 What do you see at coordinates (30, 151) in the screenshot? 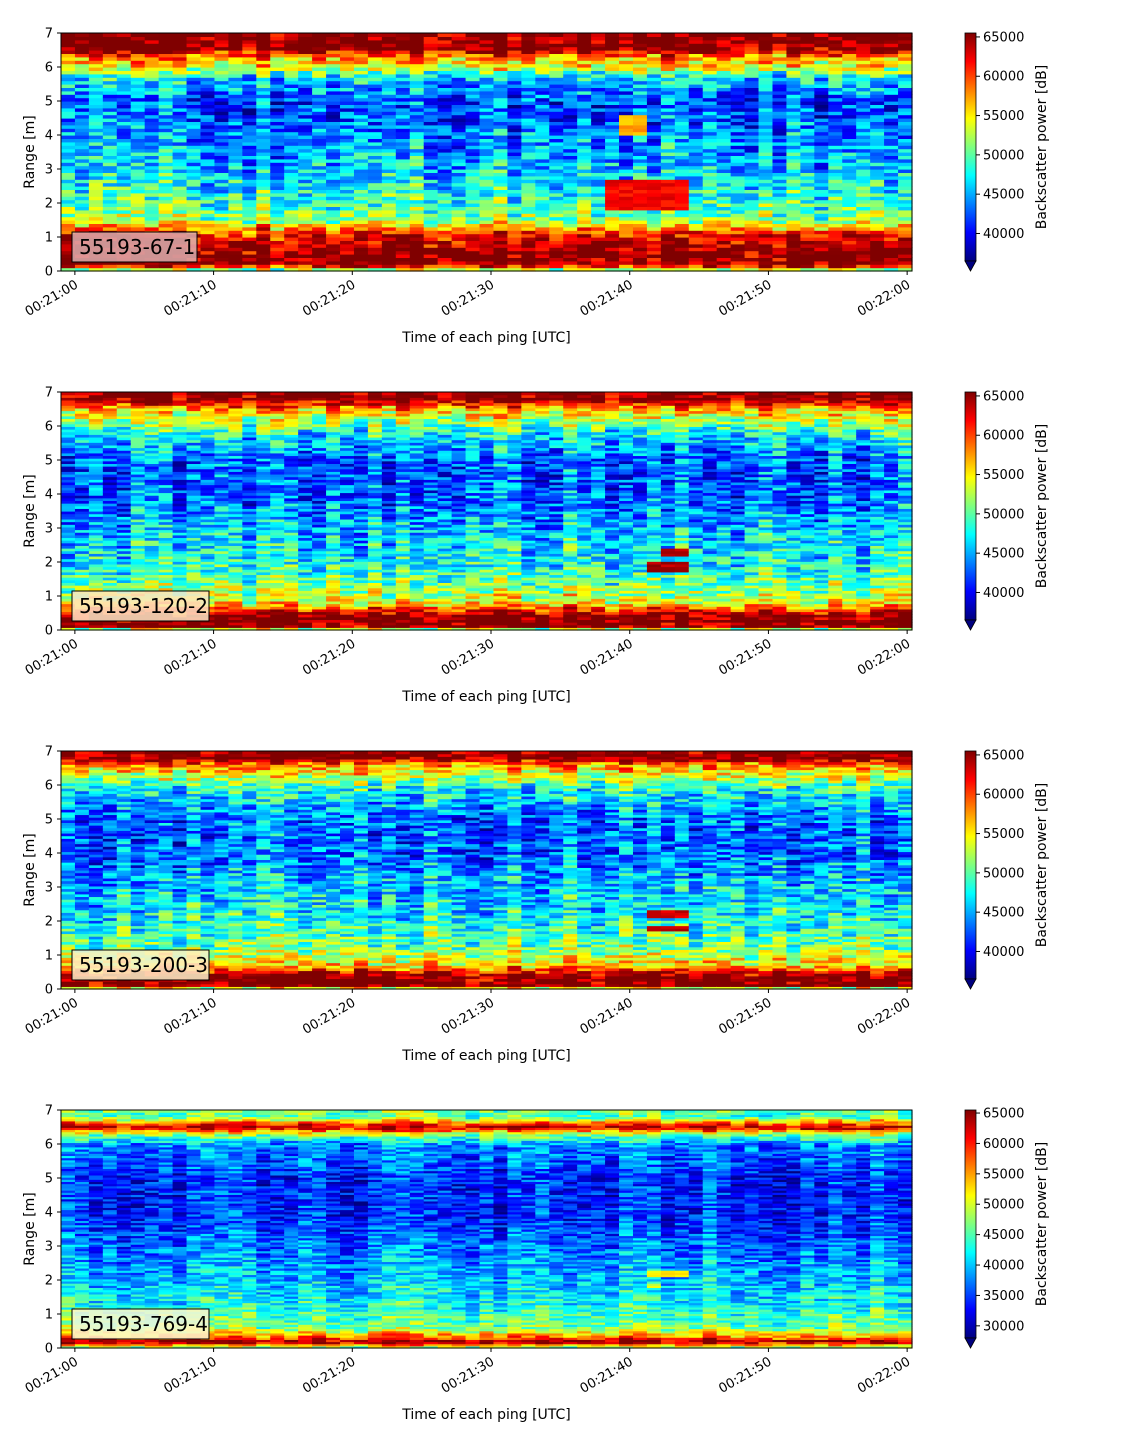
I see `y-axis-label: Range [m]` at bounding box center [30, 151].